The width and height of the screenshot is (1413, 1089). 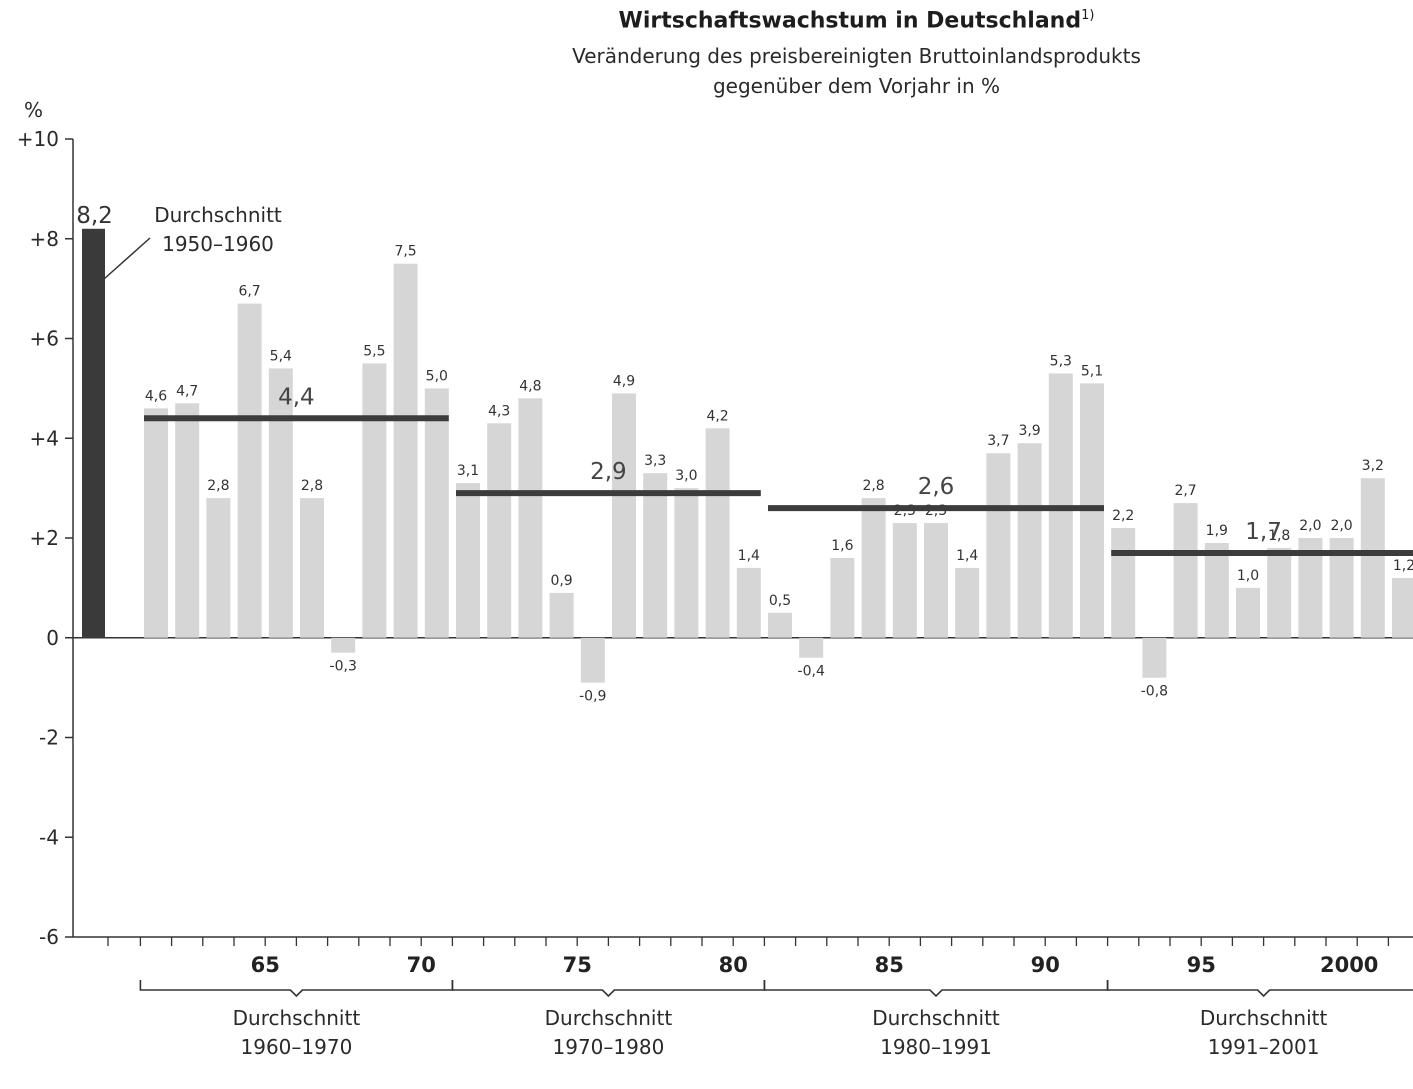 I want to click on y-tick-label: 0, so click(x=52, y=638).